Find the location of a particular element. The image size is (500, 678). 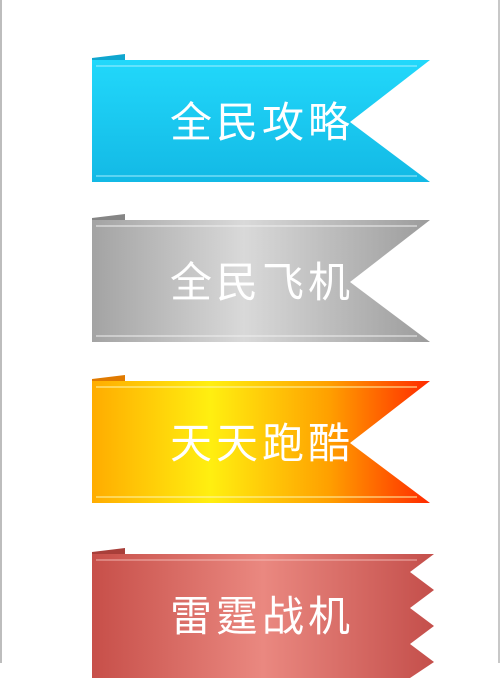

ribbon-leiting-zhanji: 雷霆战机 is located at coordinates (263, 613).